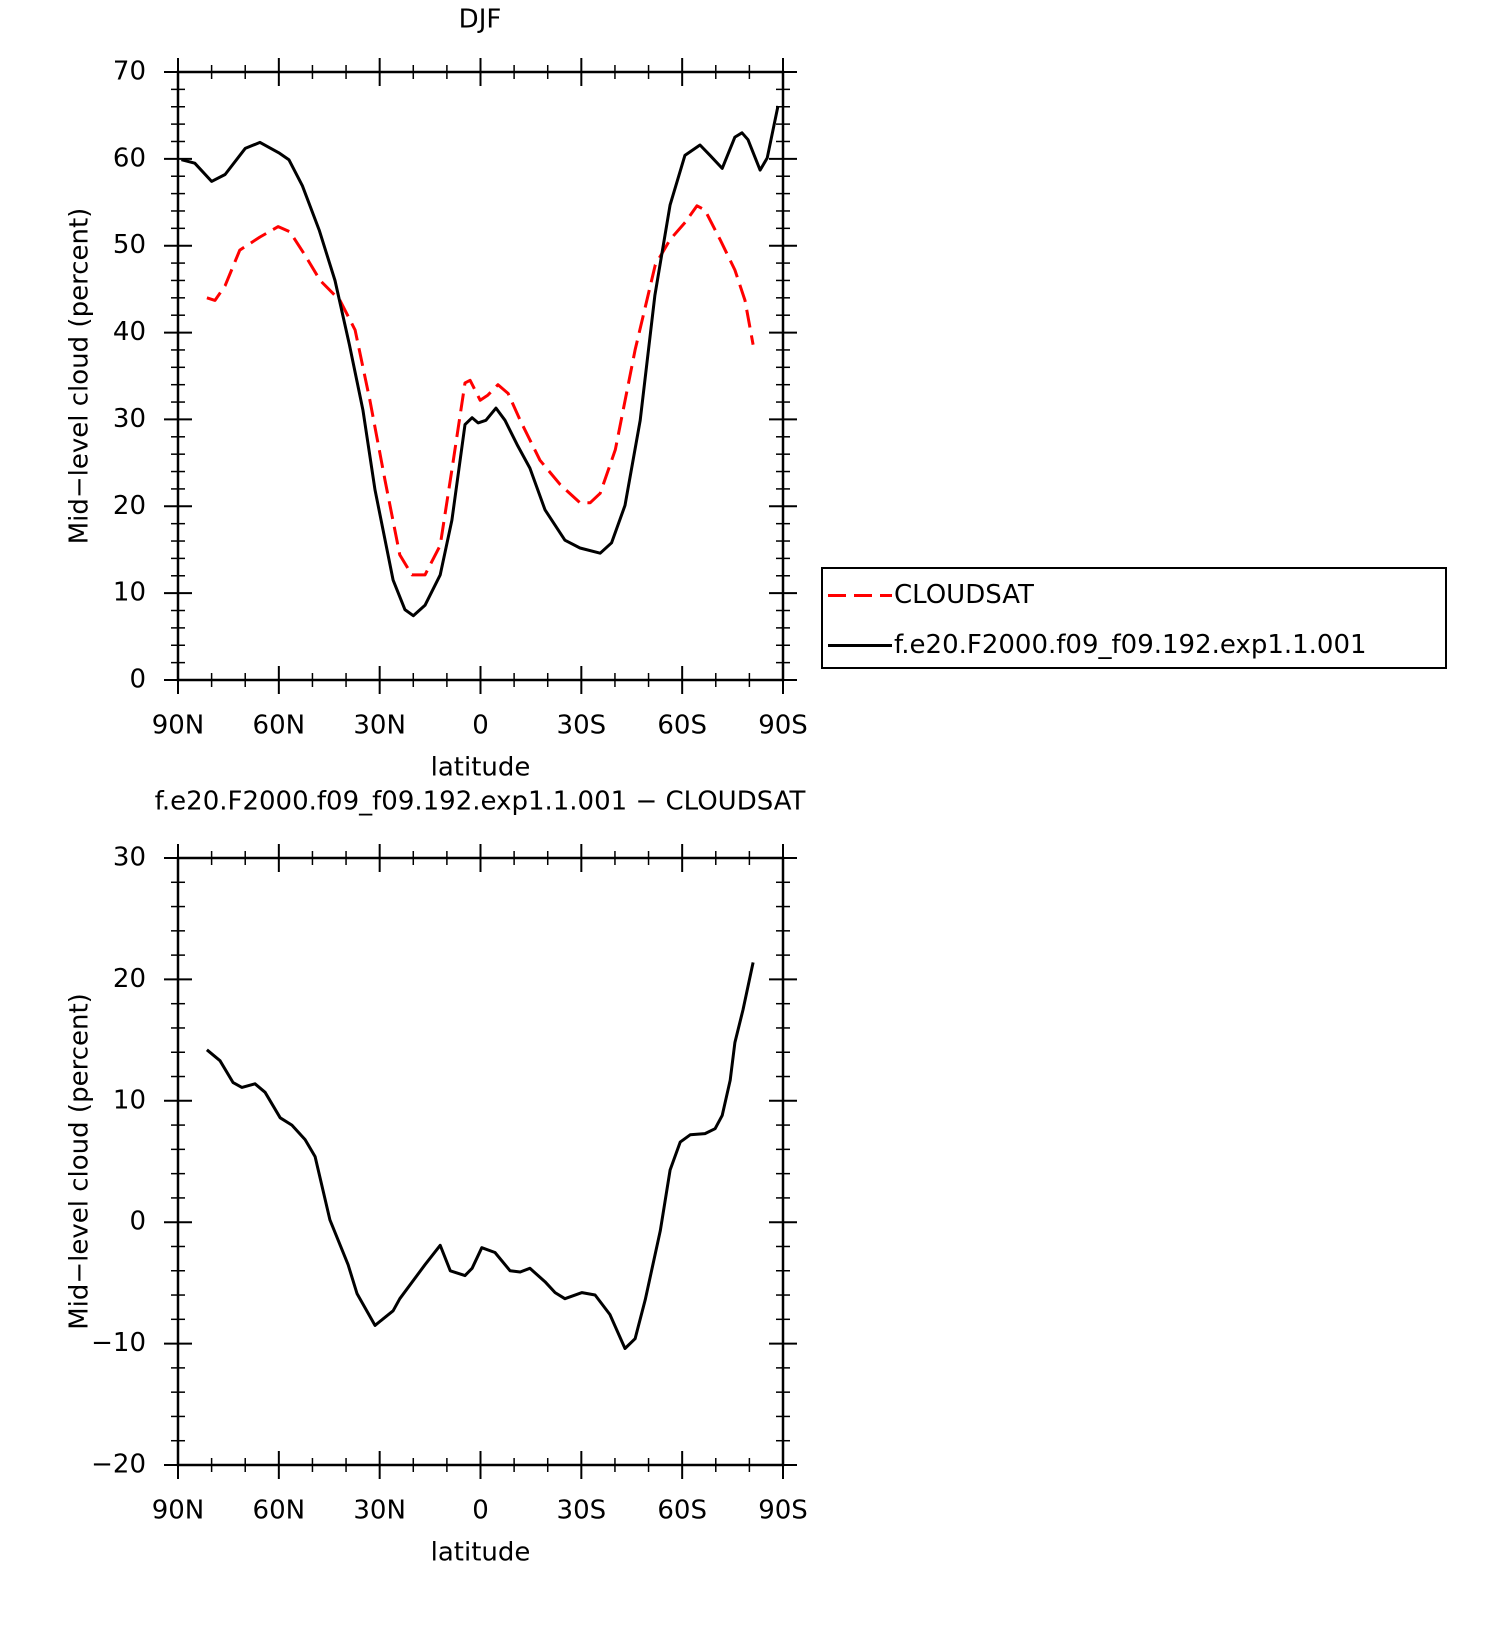 This screenshot has height=1636, width=1512. I want to click on legend-label: f.e20.F2000.f09_f09.192.exp1.1.001, so click(1130, 645).